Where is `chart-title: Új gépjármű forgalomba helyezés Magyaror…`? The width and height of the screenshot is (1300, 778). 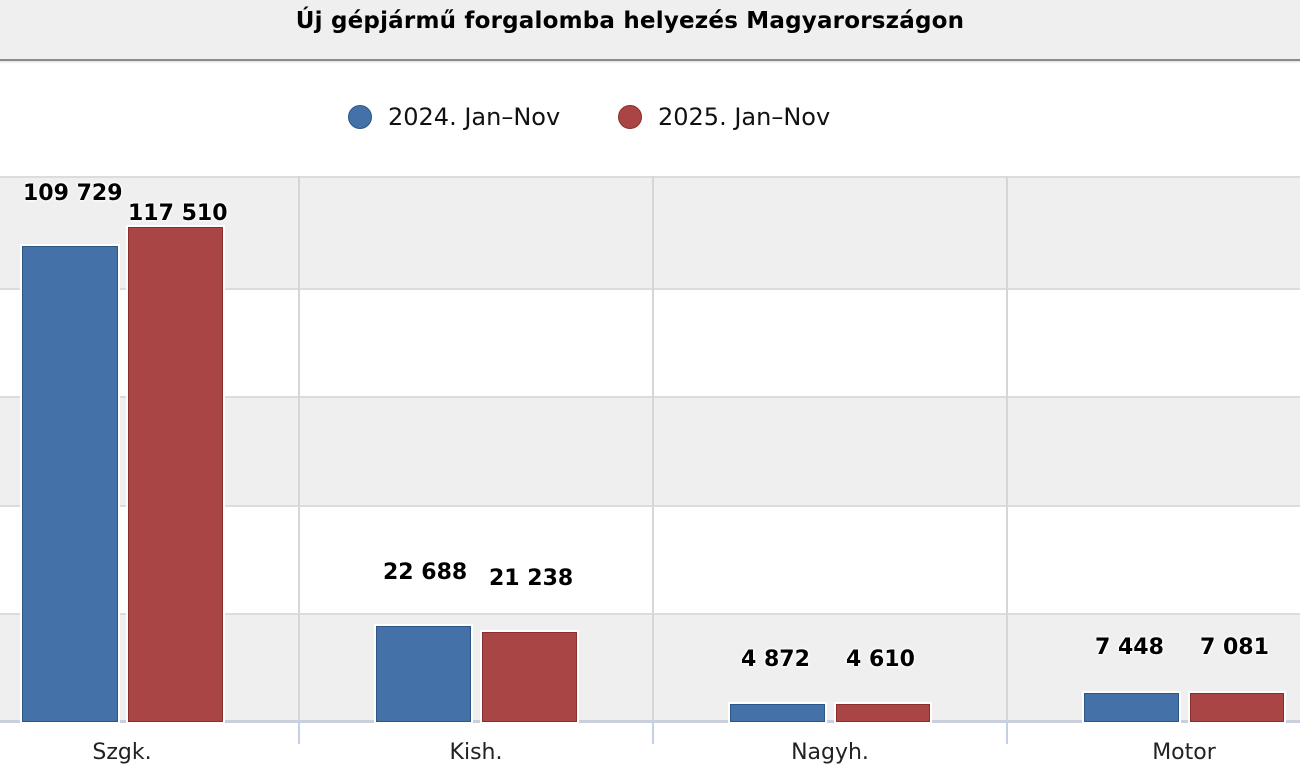 chart-title: Új gépjármű forgalomba helyezés Magyaror… is located at coordinates (630, 21).